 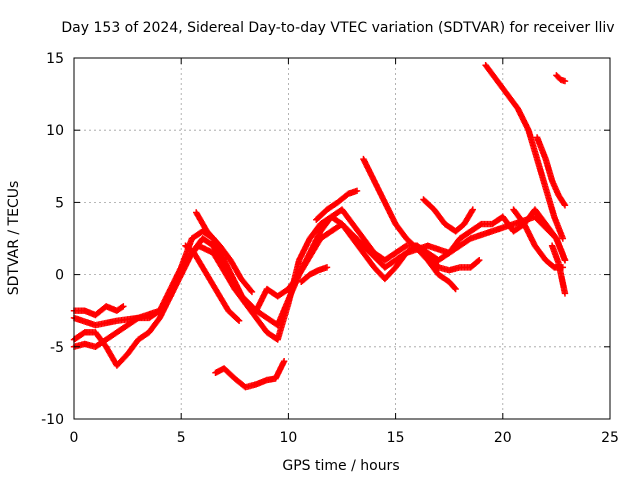 What do you see at coordinates (74, 438) in the screenshot?
I see `x-tick-label: 0` at bounding box center [74, 438].